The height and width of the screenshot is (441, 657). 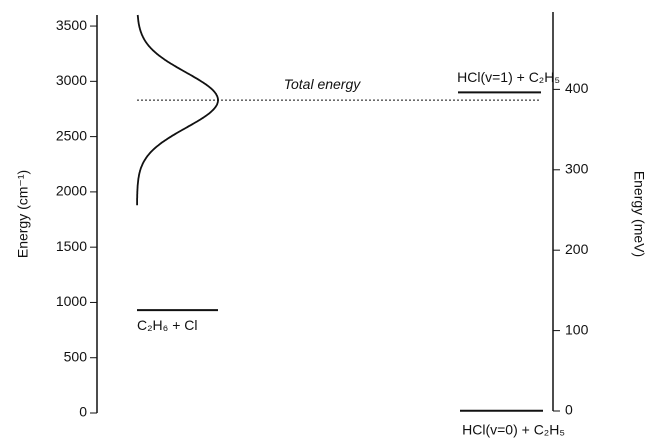 I want to click on y2-tick-label: 400, so click(x=577, y=88).